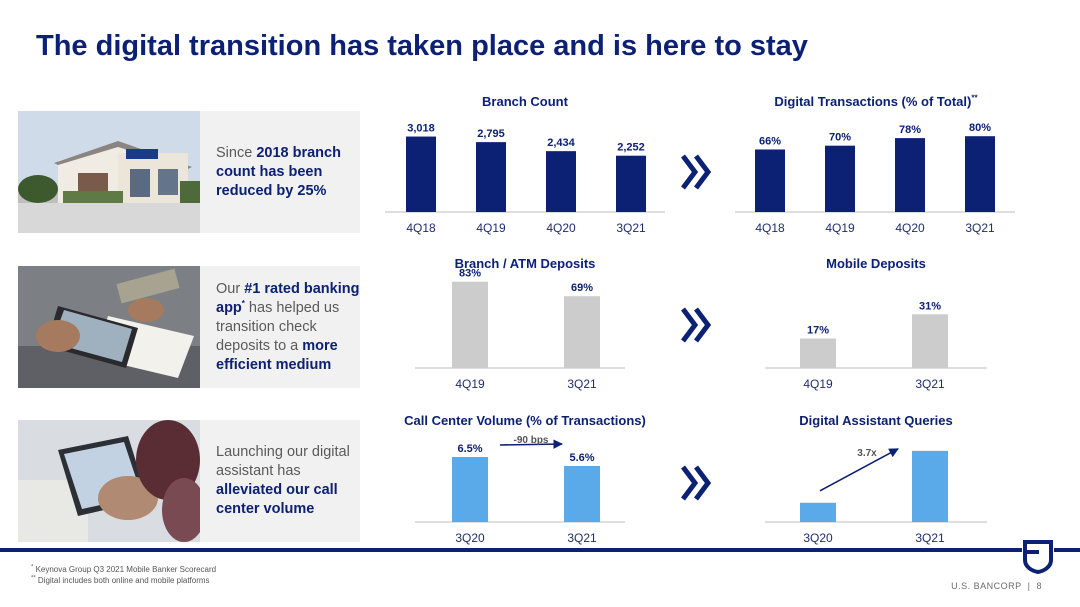 This screenshot has width=1080, height=607. Describe the element at coordinates (283, 461) in the screenshot. I see `caption-text: Launching our digital assistant has` at that location.